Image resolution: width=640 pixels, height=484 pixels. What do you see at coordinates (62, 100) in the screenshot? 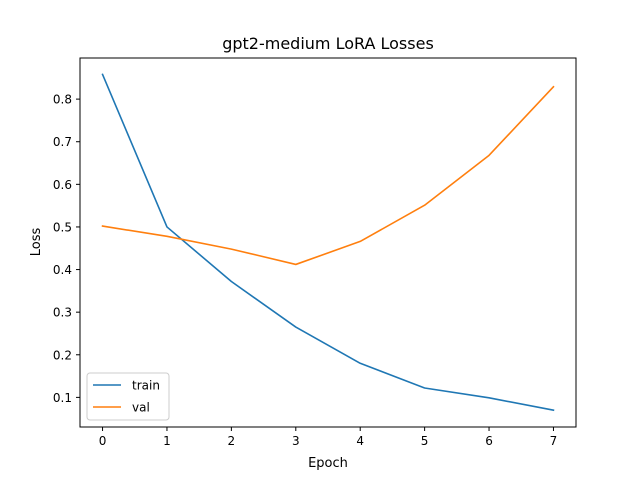
I see `y-tick-label: 0.8` at bounding box center [62, 100].